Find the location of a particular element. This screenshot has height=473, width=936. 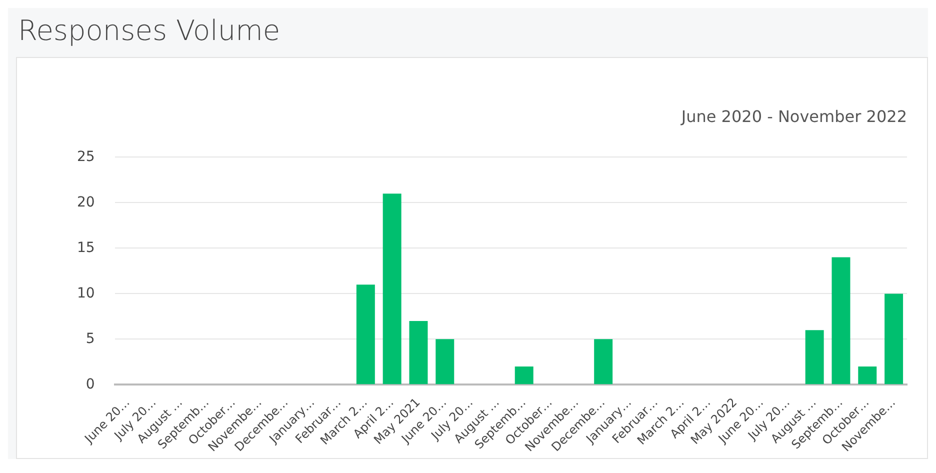

y-tick-label: 20 is located at coordinates (85, 202).